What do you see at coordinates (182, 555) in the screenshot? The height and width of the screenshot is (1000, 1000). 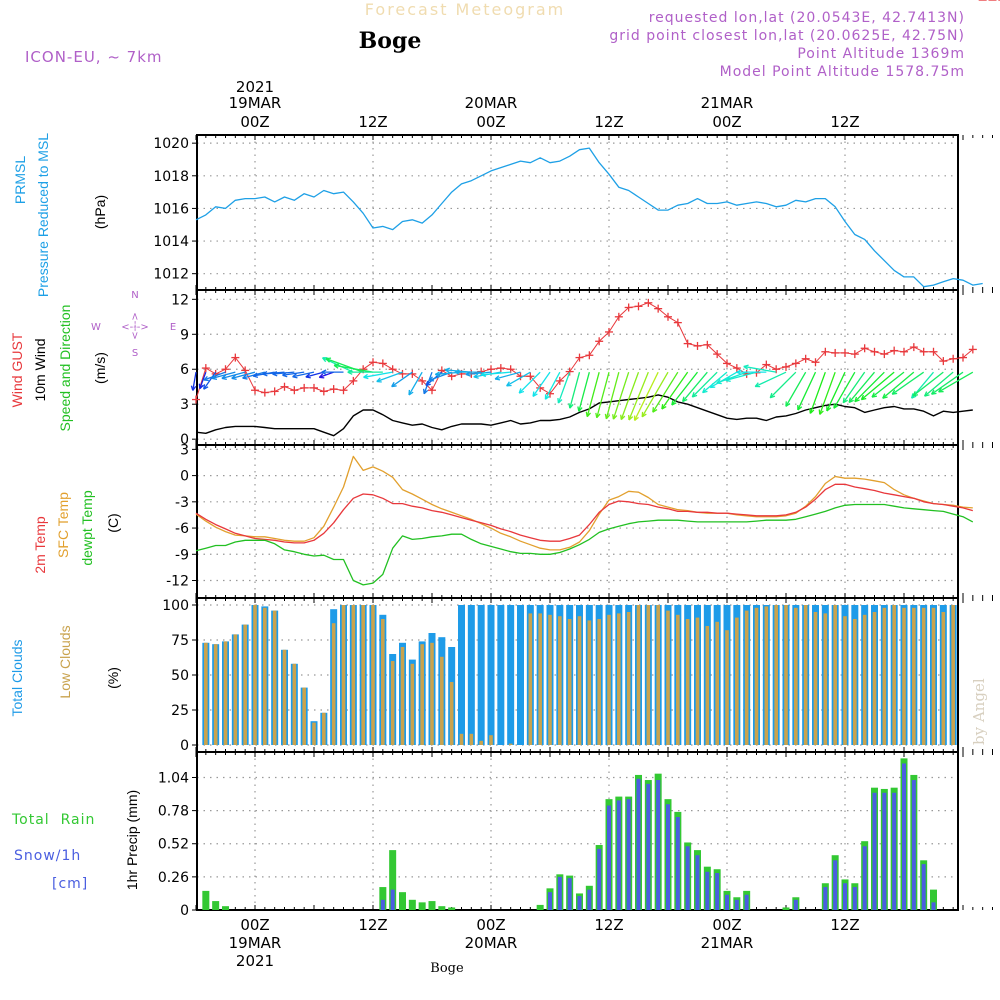 I see `y-tick-label: -9` at bounding box center [182, 555].